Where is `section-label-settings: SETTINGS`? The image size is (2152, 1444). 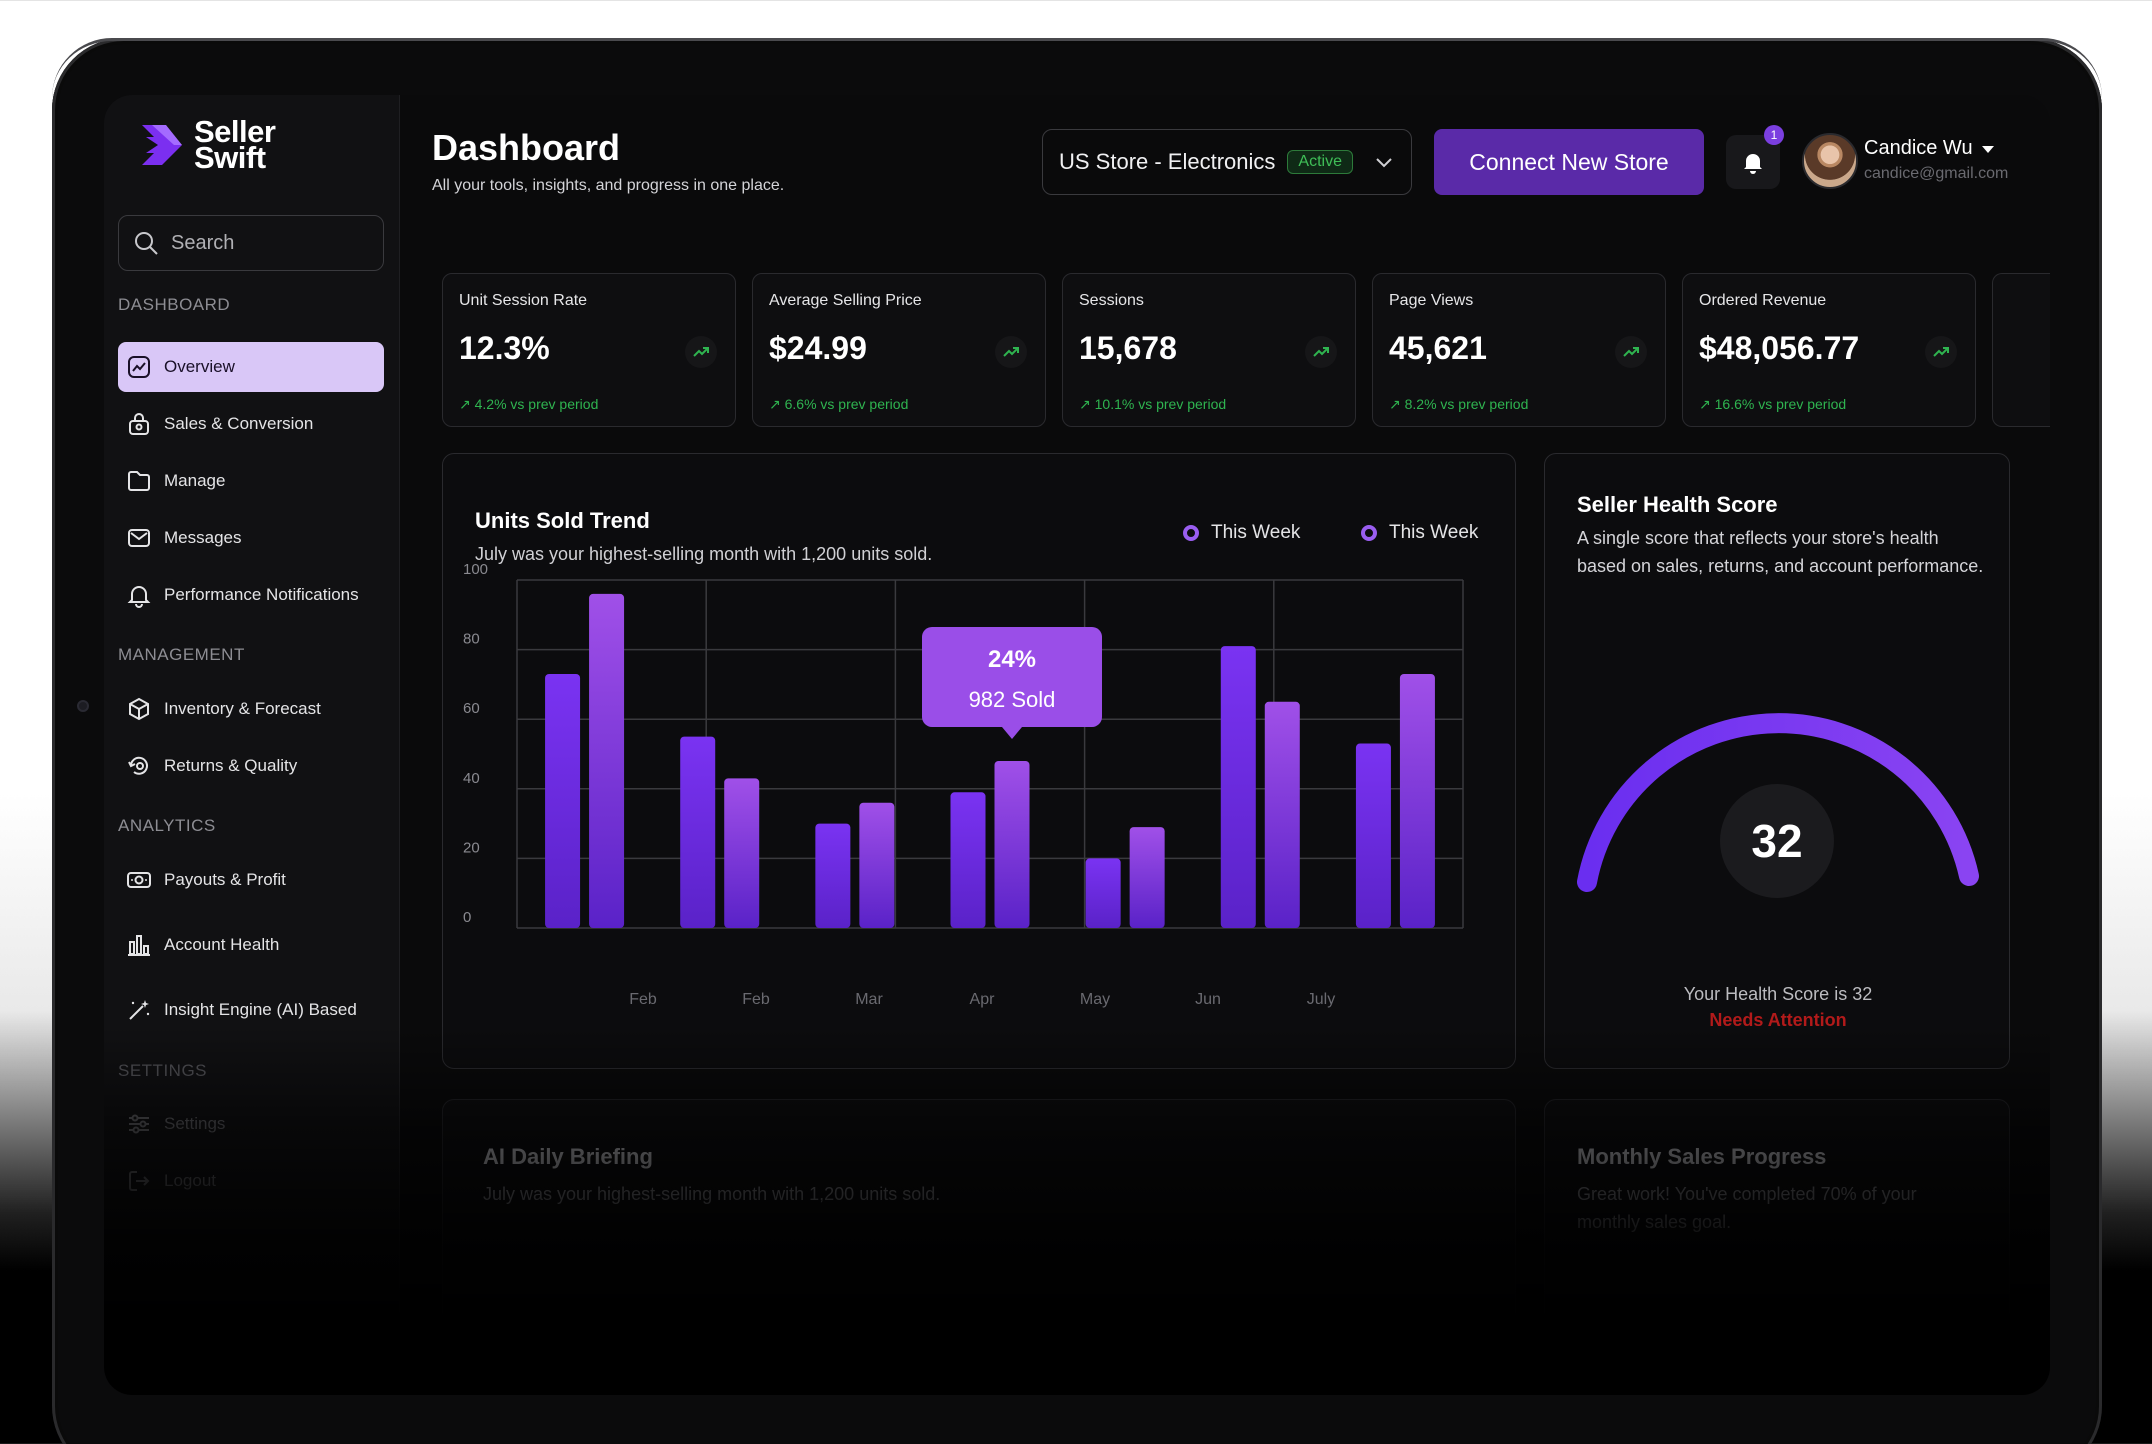 section-label-settings: SETTINGS is located at coordinates (163, 1070).